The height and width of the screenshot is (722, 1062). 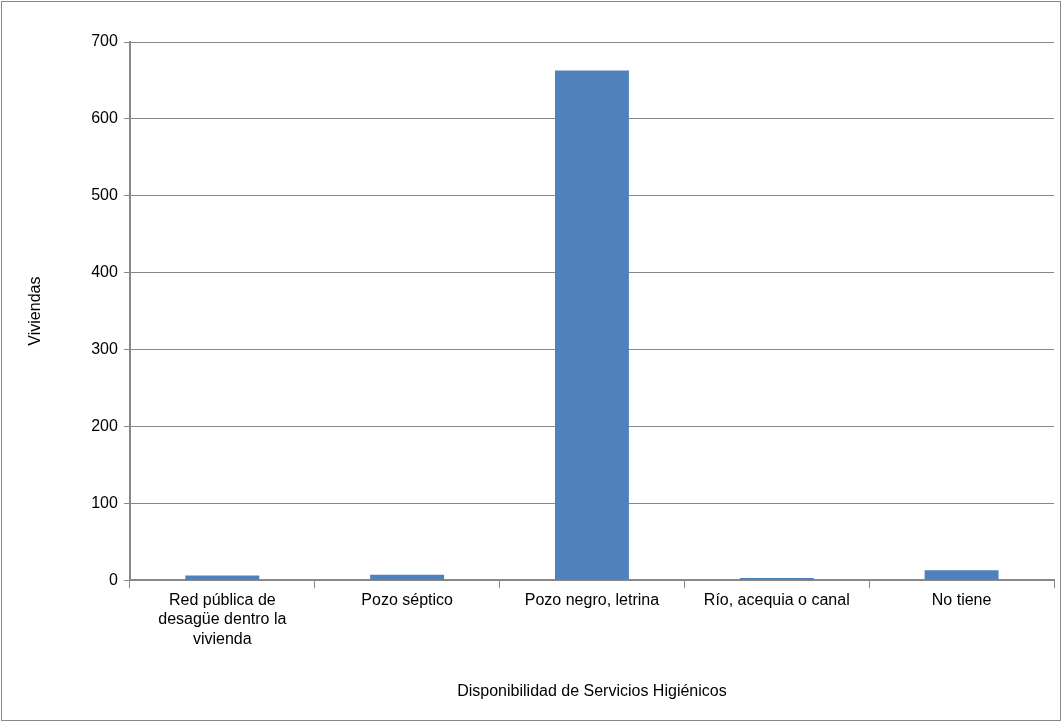 I want to click on y-axis-title: Viviendas, so click(x=35, y=311).